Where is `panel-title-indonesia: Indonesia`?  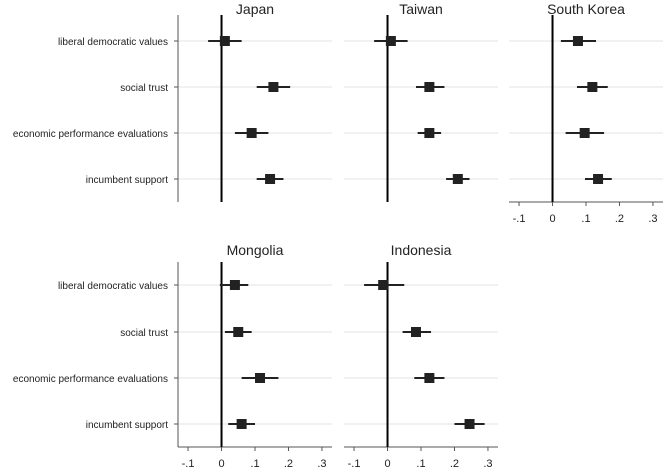 panel-title-indonesia: Indonesia is located at coordinates (421, 250).